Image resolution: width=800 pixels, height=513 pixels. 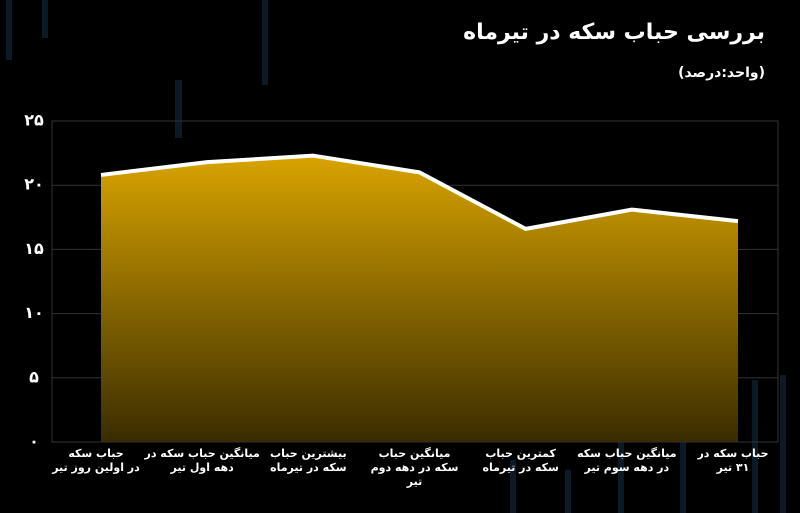 I want to click on x-tick-label: بیشترین حباب, so click(x=308, y=453).